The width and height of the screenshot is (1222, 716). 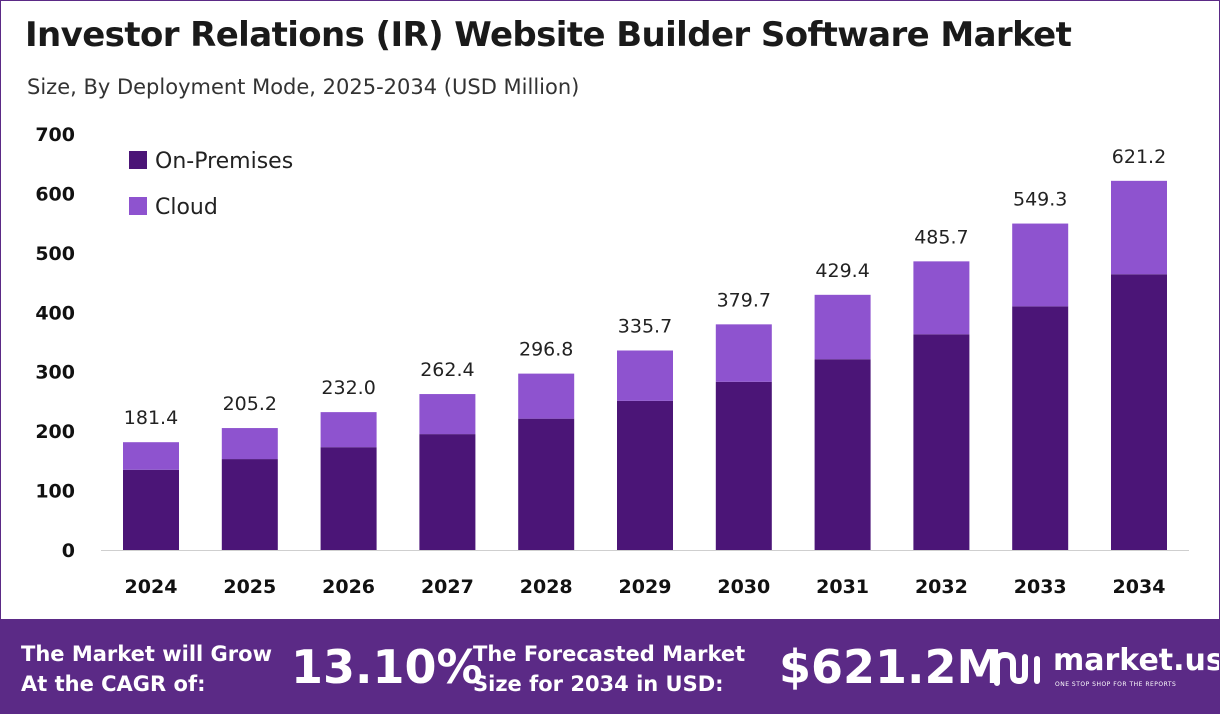 I want to click on legend-swatch-on-premises, so click(x=138, y=160).